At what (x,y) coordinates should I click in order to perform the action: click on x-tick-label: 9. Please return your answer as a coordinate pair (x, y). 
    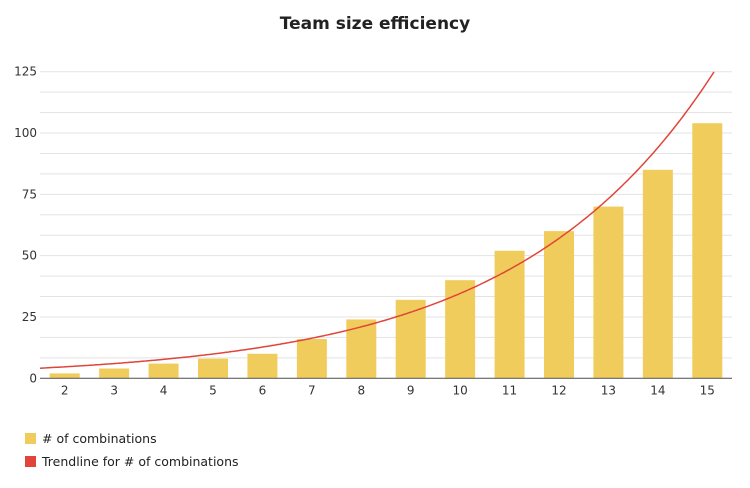
    Looking at the image, I should click on (411, 390).